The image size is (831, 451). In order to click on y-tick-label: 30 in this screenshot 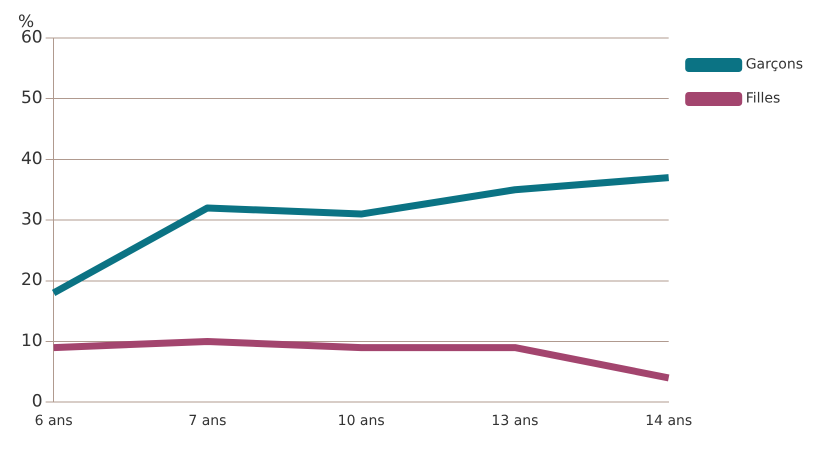, I will do `click(31, 220)`.